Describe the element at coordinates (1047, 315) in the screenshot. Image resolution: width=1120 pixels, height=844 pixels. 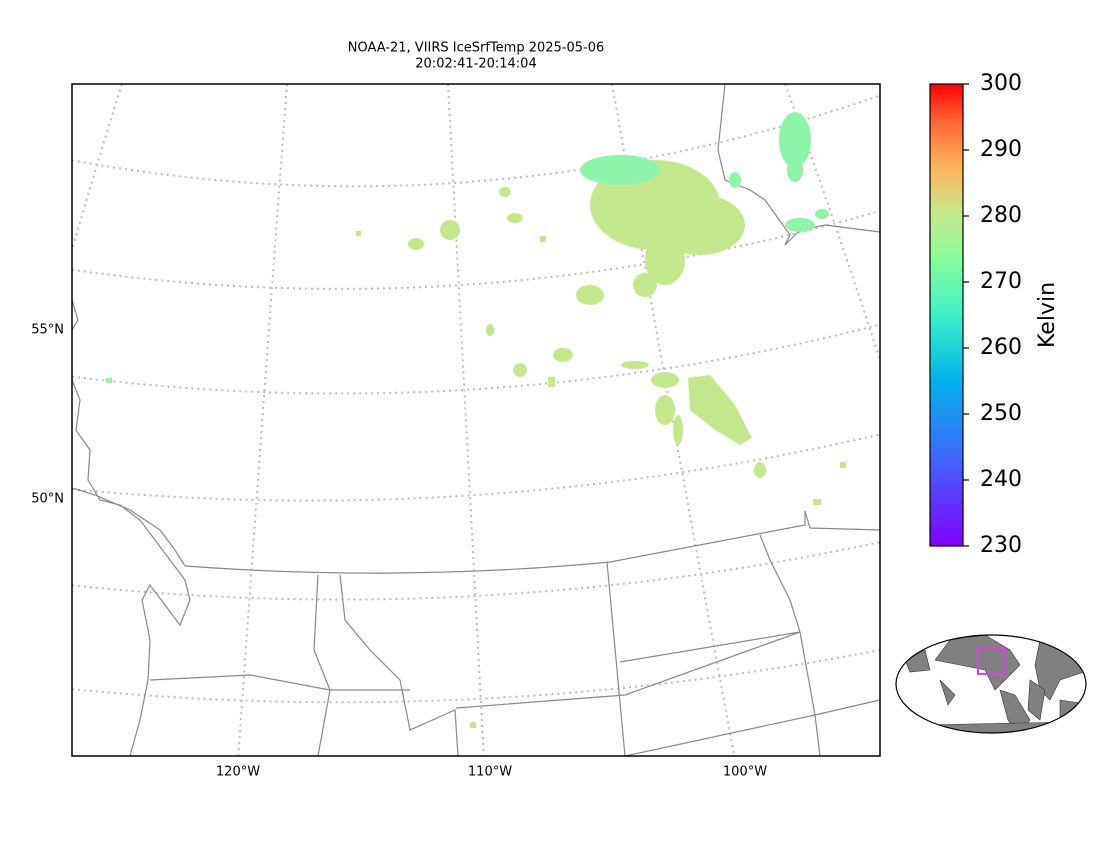
I see `colorbar-label: Kelvin` at that location.